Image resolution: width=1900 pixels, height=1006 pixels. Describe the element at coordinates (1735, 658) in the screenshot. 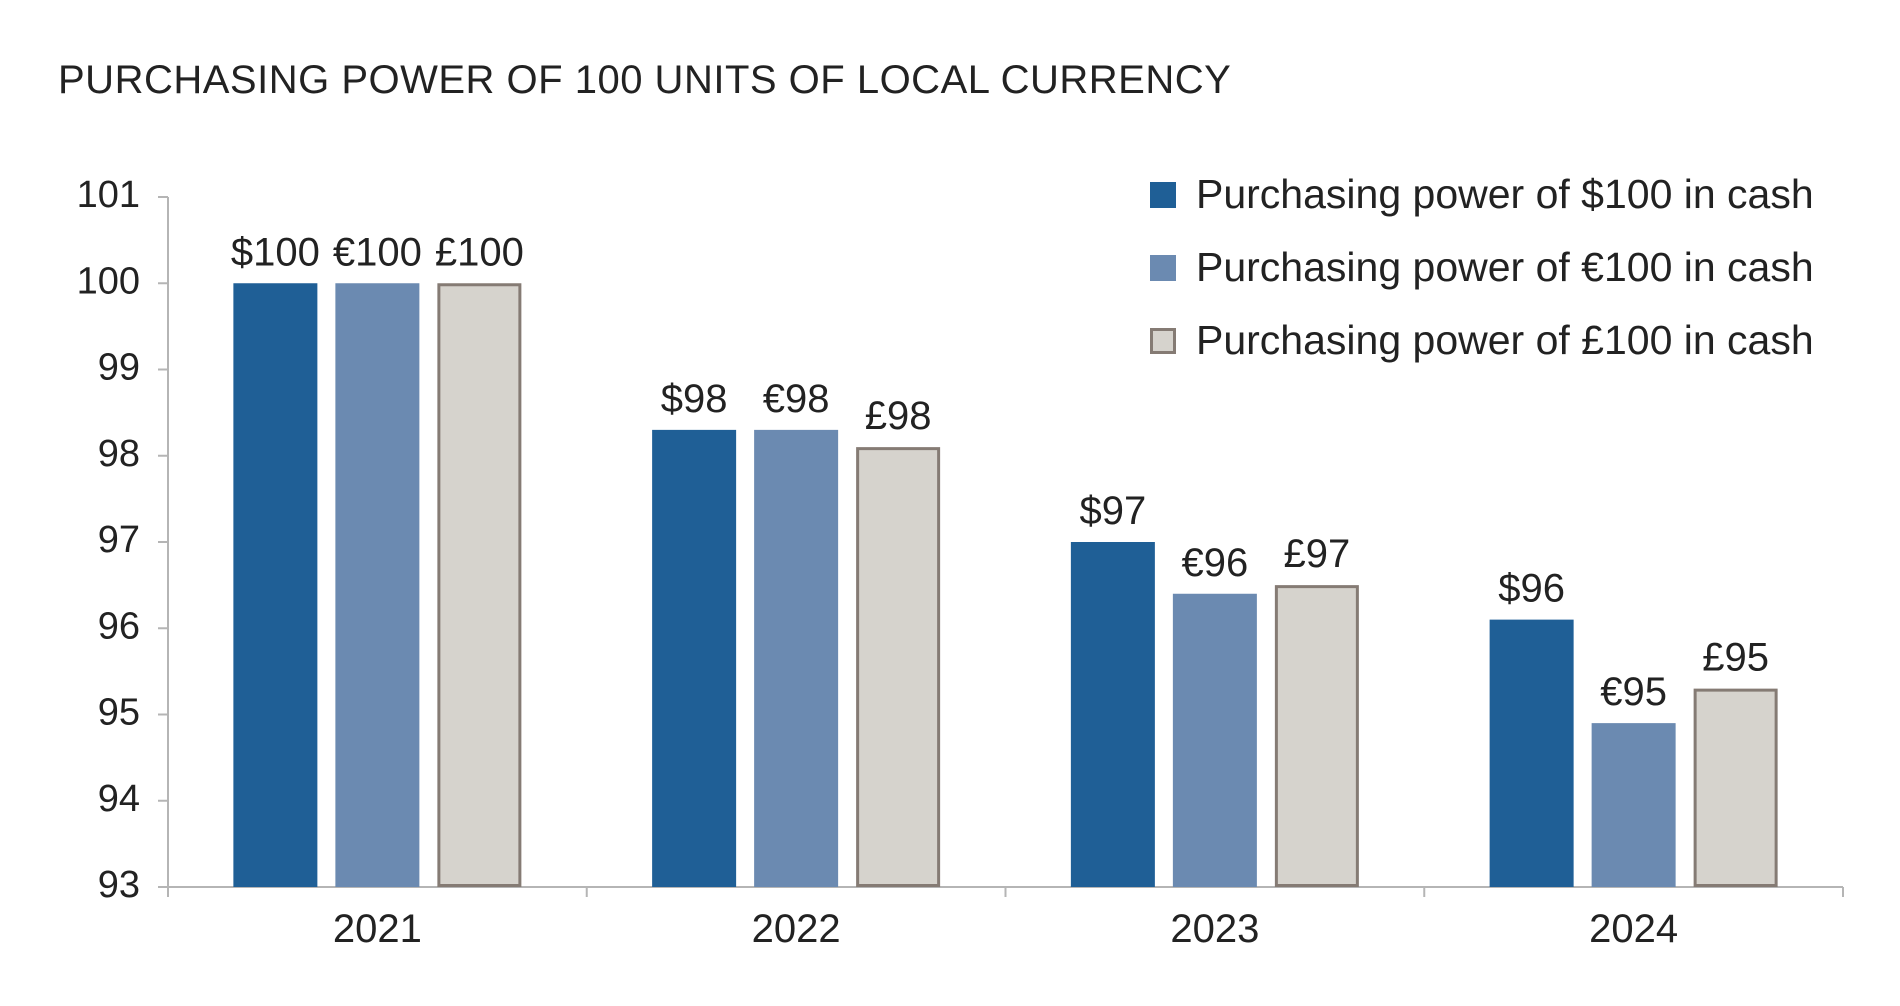

I see `data-label-2024-series-2: £95` at that location.